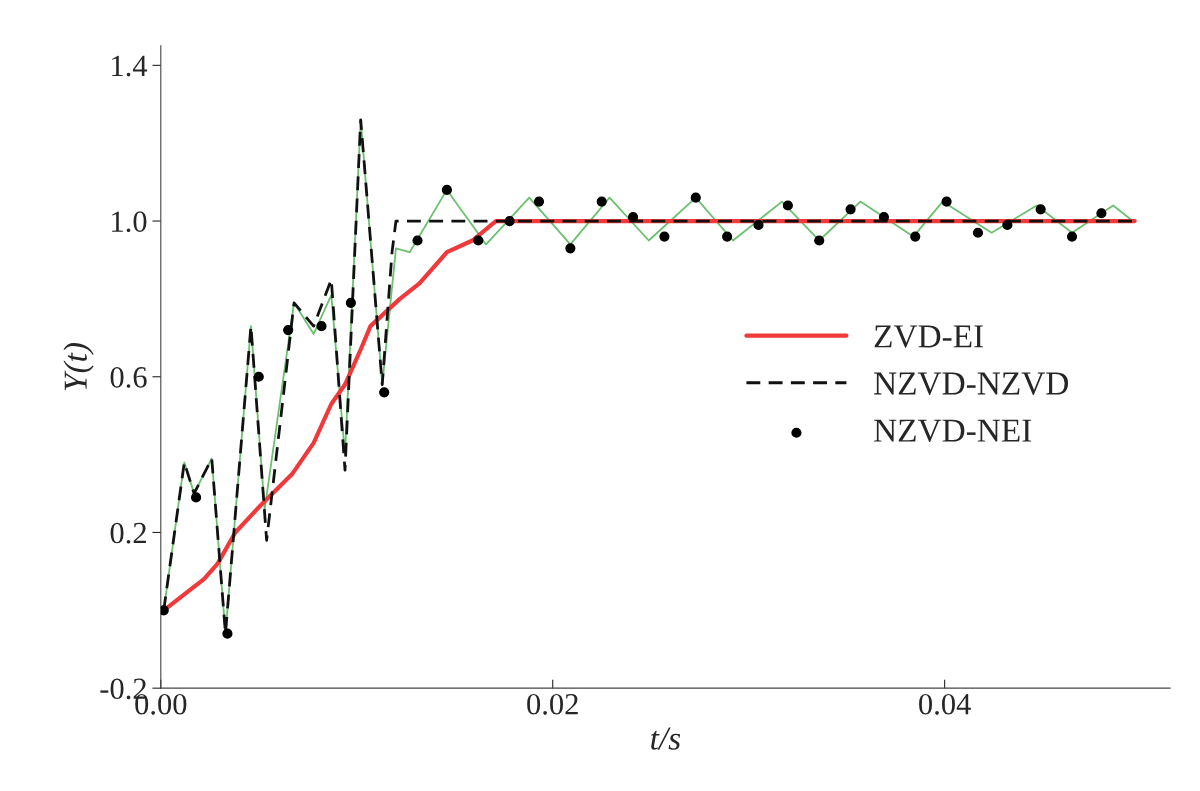 This screenshot has width=1200, height=791. What do you see at coordinates (78, 367) in the screenshot?
I see `y-axis-title: Y(t)` at bounding box center [78, 367].